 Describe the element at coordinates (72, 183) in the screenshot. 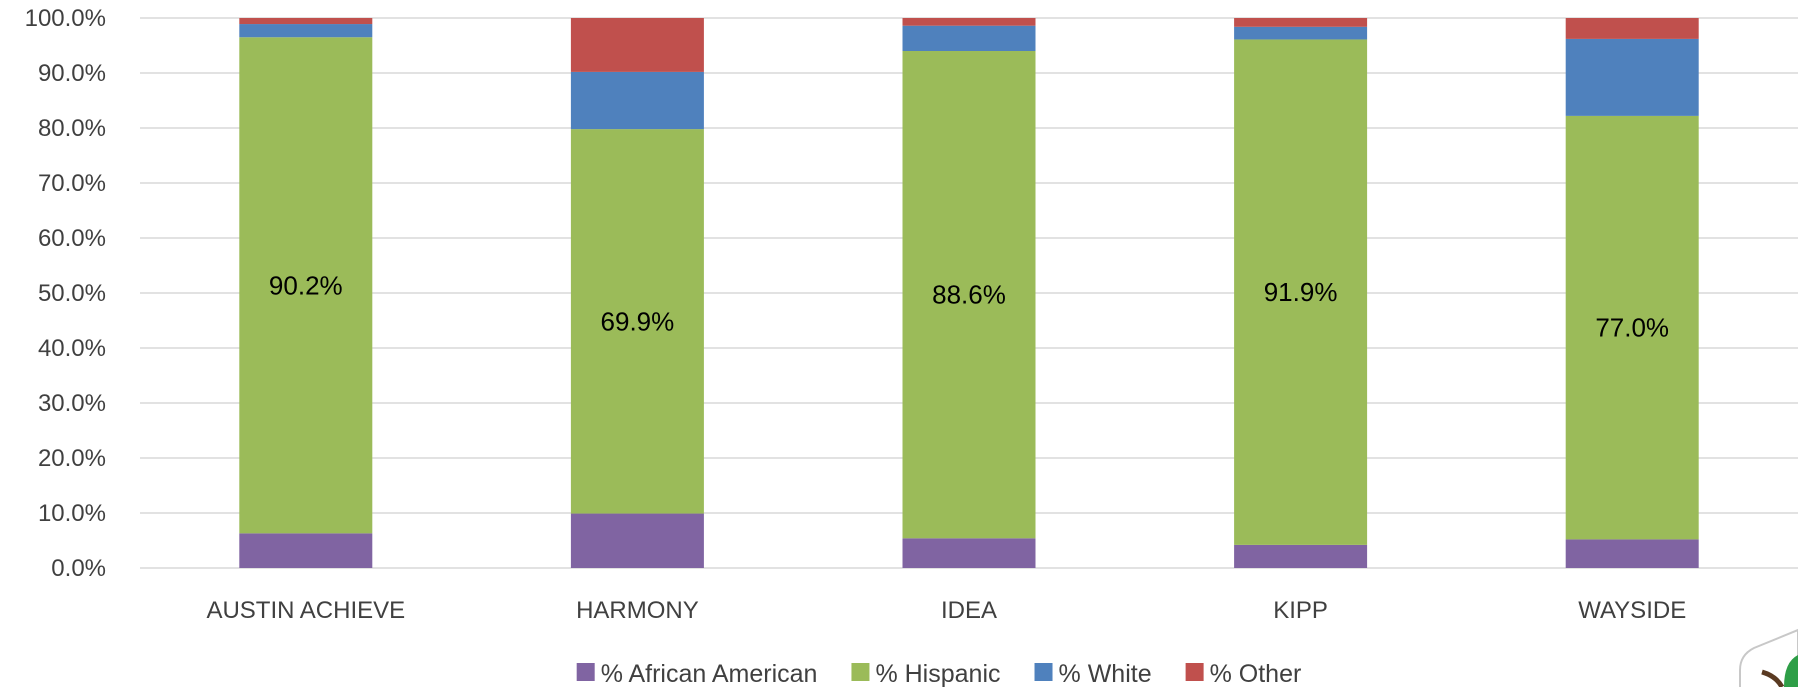

I see `y-tick-label: 70.0%` at that location.